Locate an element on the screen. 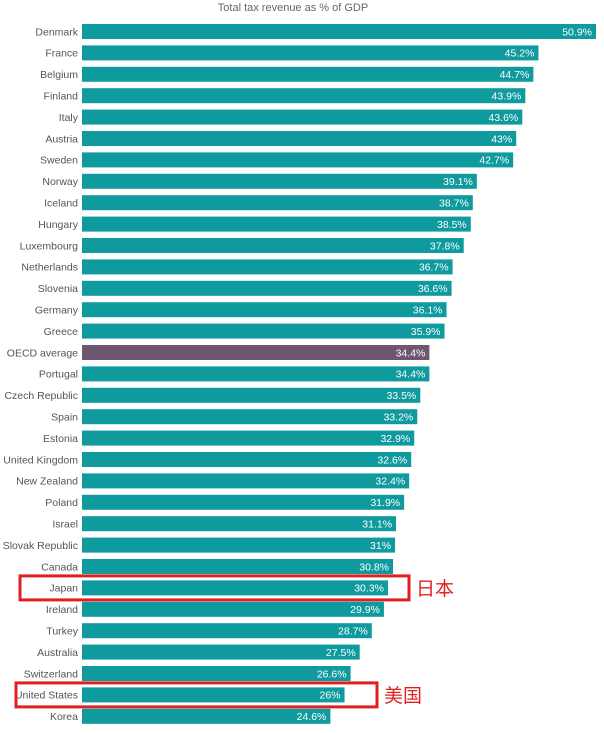 This screenshot has height=733, width=604. category-label-slovak-republic: Slovak Republic is located at coordinates (40, 546).